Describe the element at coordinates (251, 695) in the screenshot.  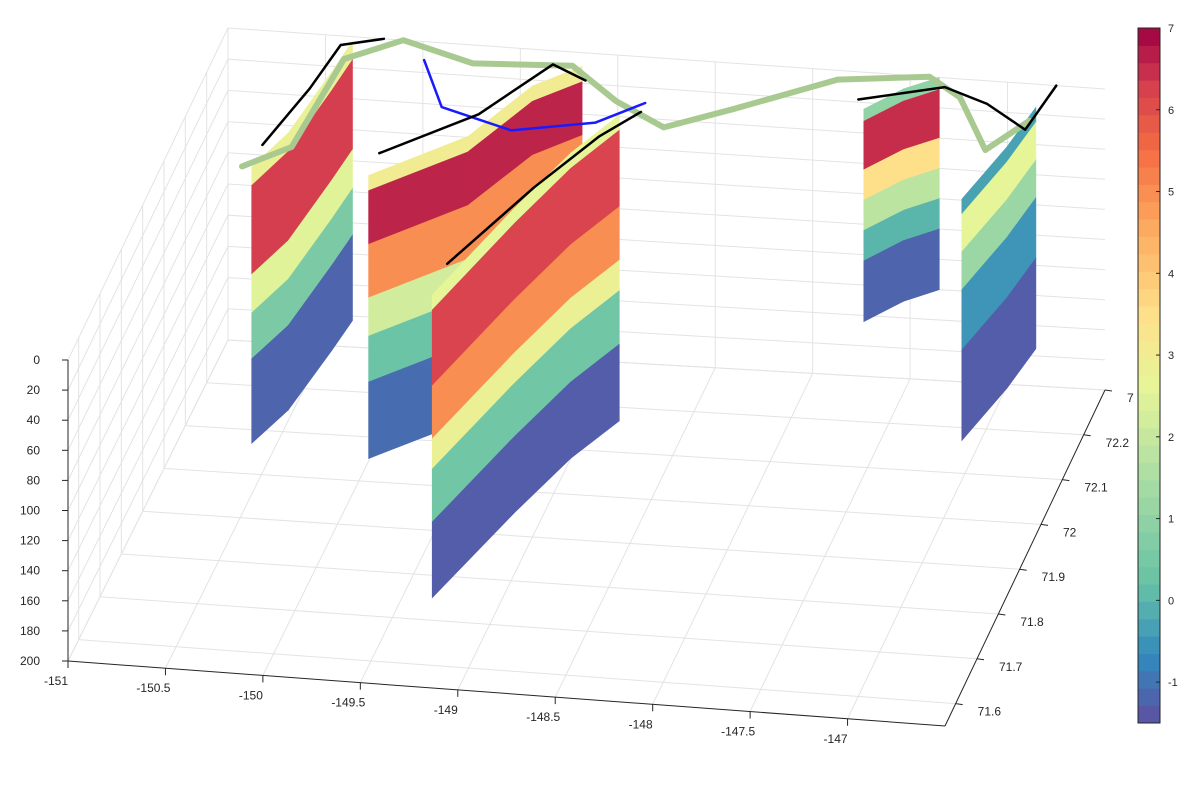
I see `x-tick-label-2: -150` at that location.